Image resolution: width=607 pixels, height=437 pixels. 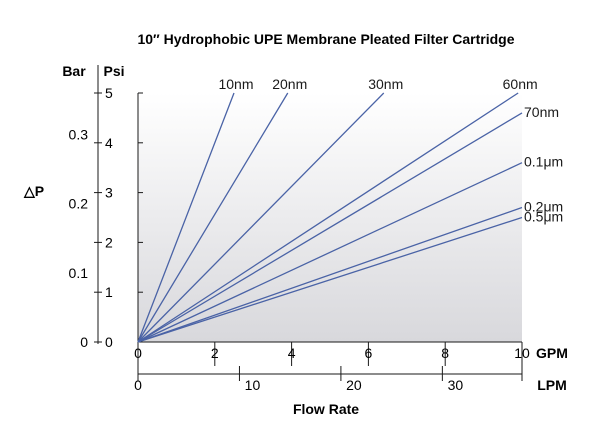 I want to click on y-tick-label: 5, so click(x=109, y=93).